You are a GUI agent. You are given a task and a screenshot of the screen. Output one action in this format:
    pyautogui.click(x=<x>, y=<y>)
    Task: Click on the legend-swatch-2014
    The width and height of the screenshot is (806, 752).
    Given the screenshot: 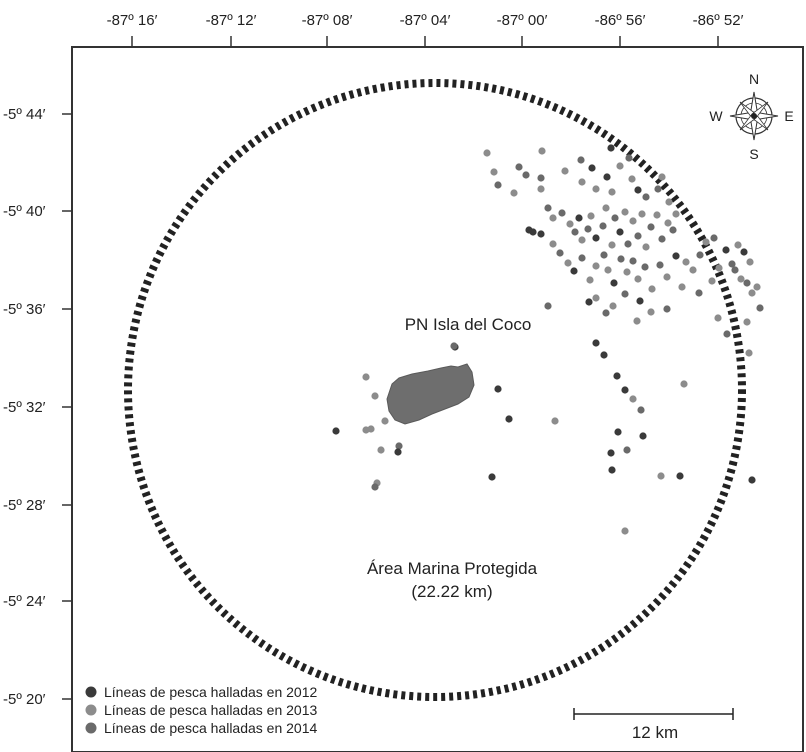 What is the action you would take?
    pyautogui.click(x=91, y=728)
    